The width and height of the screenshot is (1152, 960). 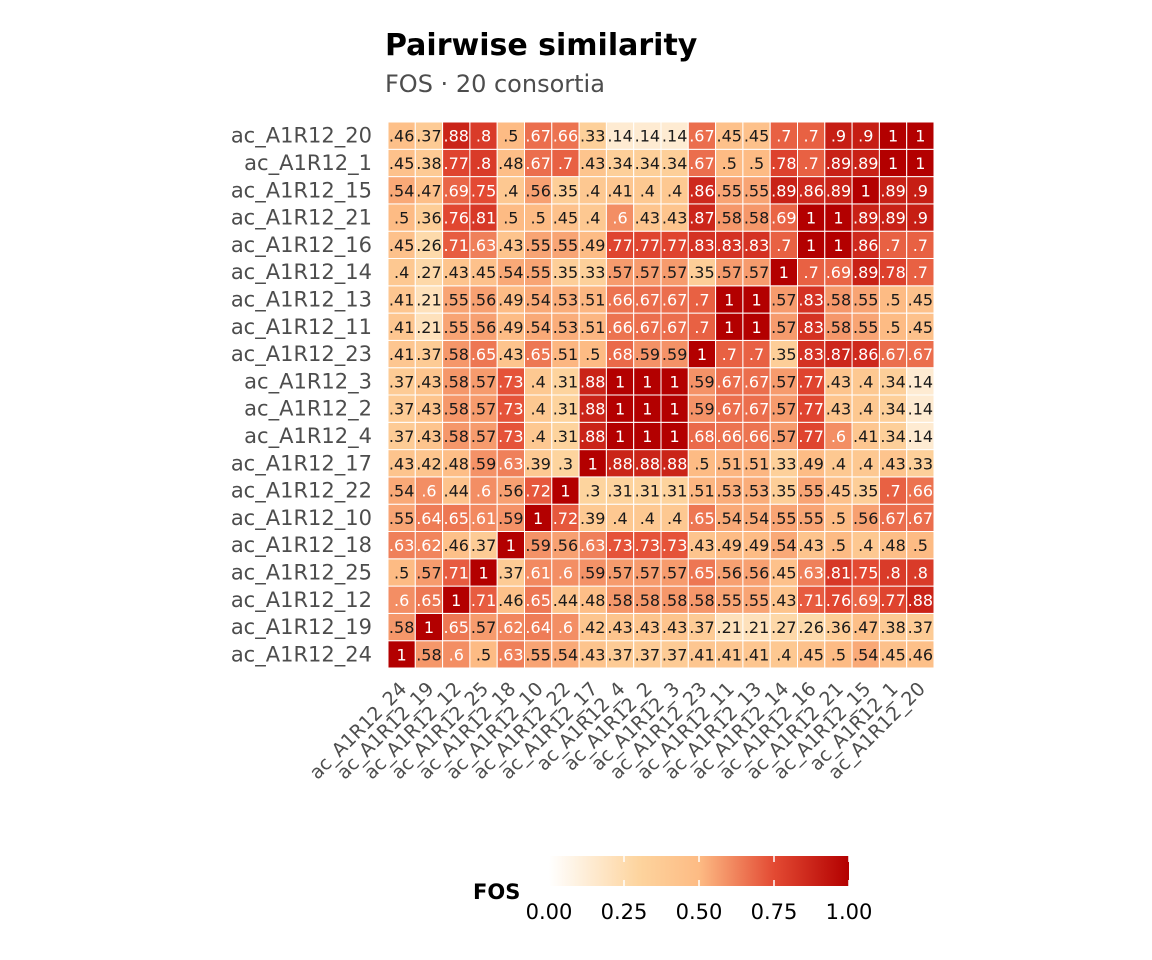 I want to click on cell-value-label: .49, so click(x=510, y=299).